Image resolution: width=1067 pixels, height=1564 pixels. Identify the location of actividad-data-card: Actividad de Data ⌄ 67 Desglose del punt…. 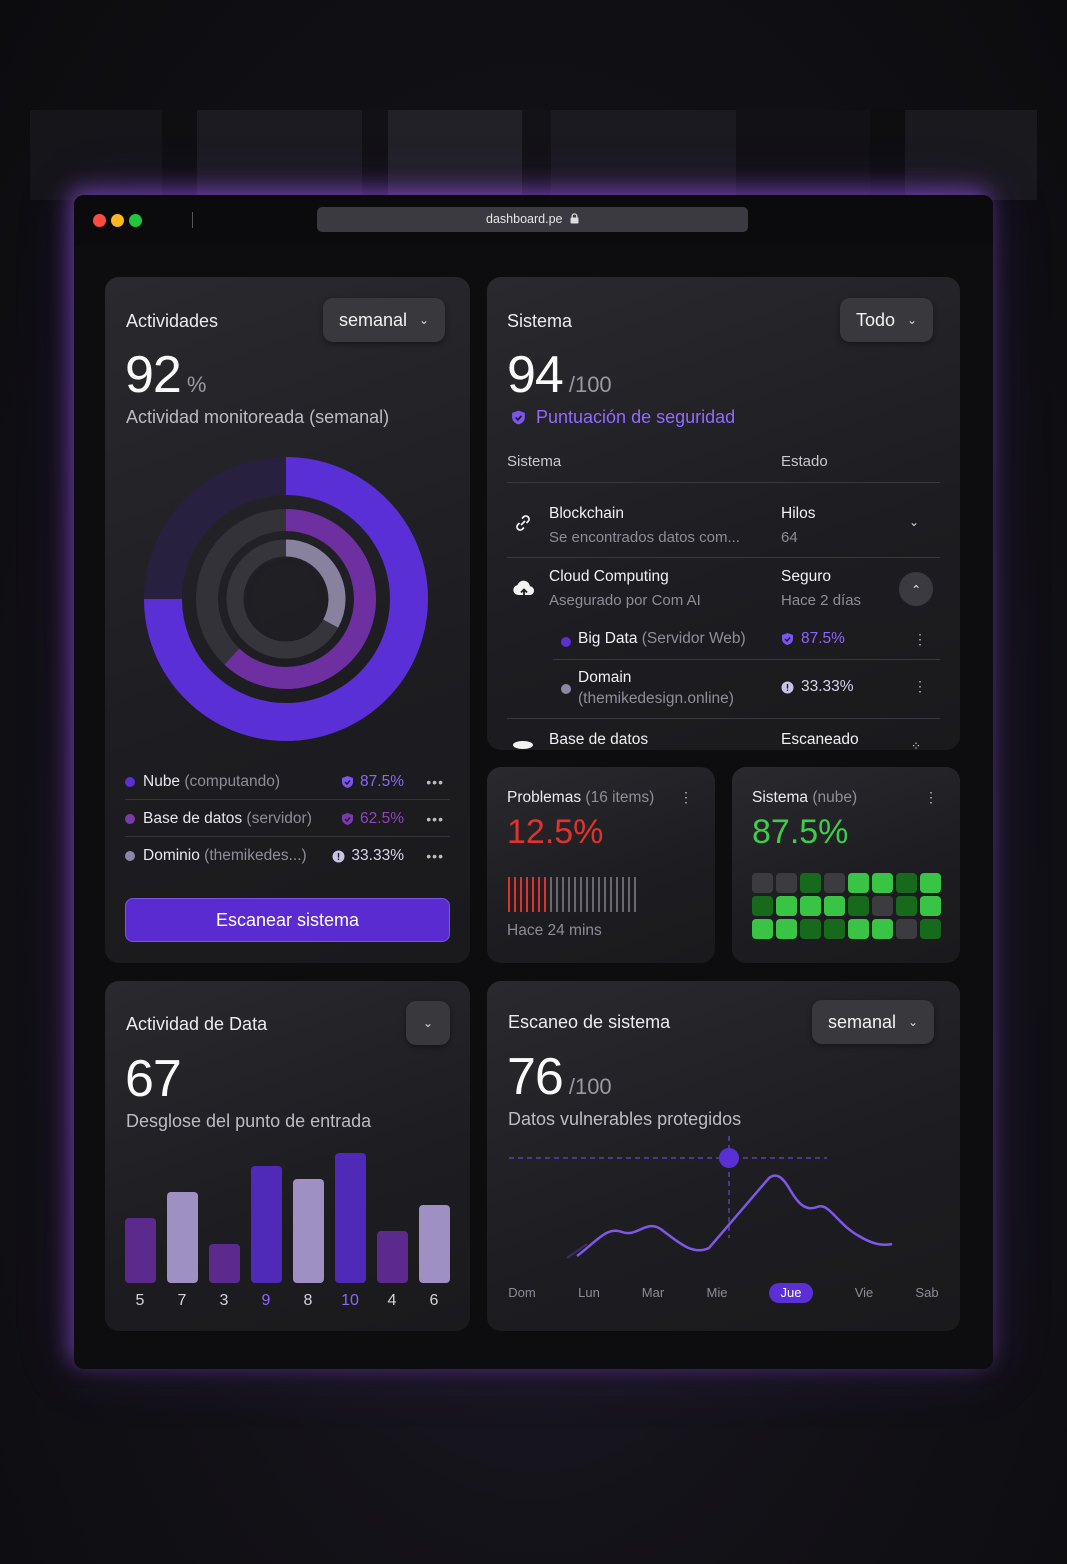
(287, 1156).